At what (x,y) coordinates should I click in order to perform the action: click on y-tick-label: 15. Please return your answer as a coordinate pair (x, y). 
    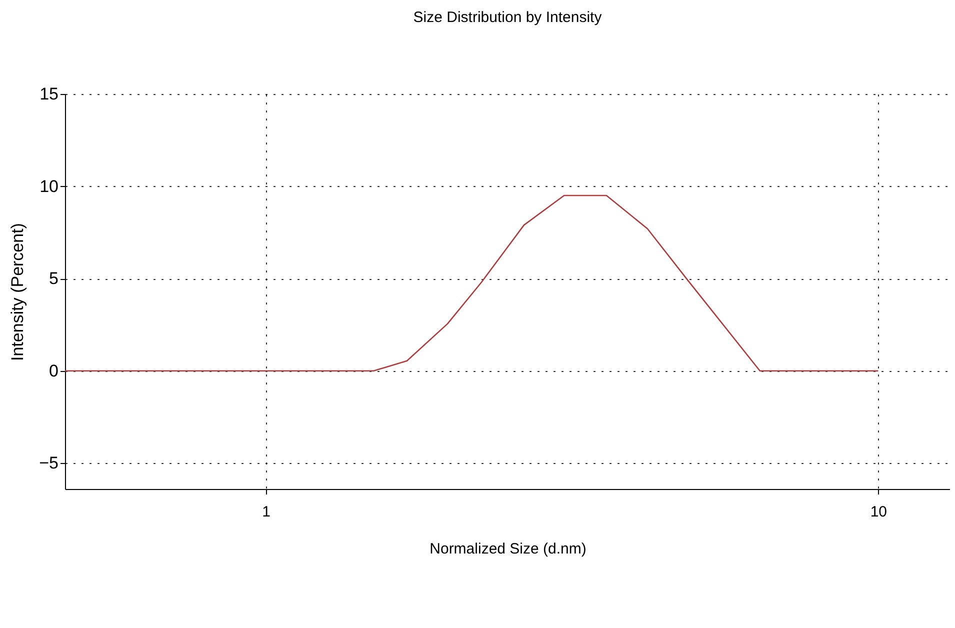
    Looking at the image, I should click on (49, 94).